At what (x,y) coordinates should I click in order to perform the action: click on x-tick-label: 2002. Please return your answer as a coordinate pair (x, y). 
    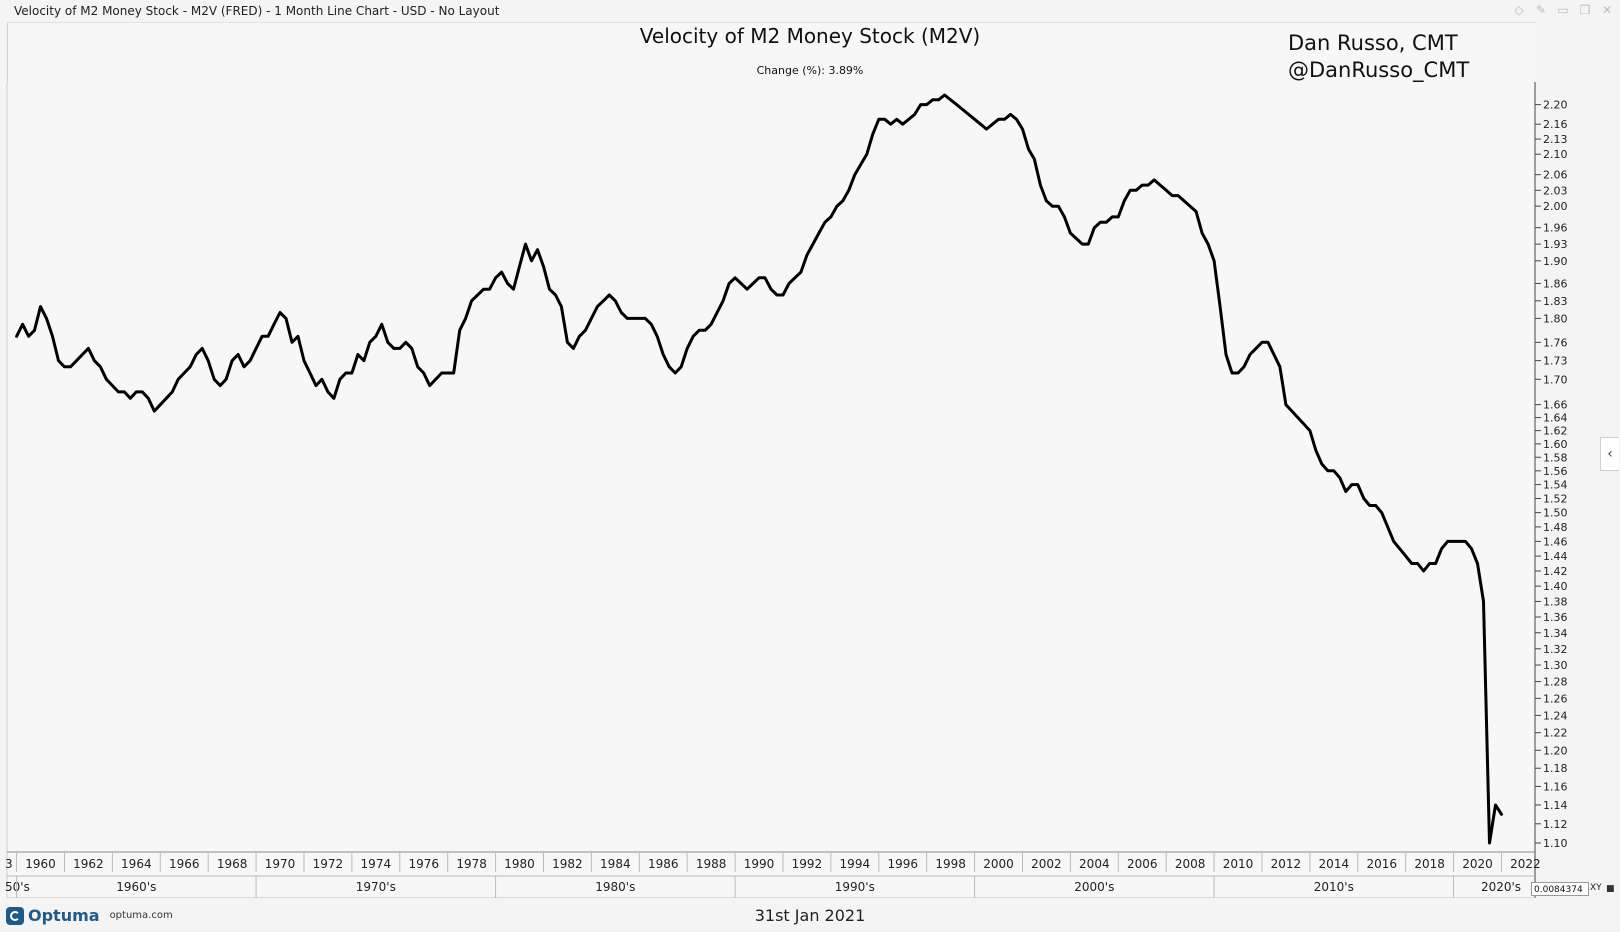
    Looking at the image, I should click on (1046, 864).